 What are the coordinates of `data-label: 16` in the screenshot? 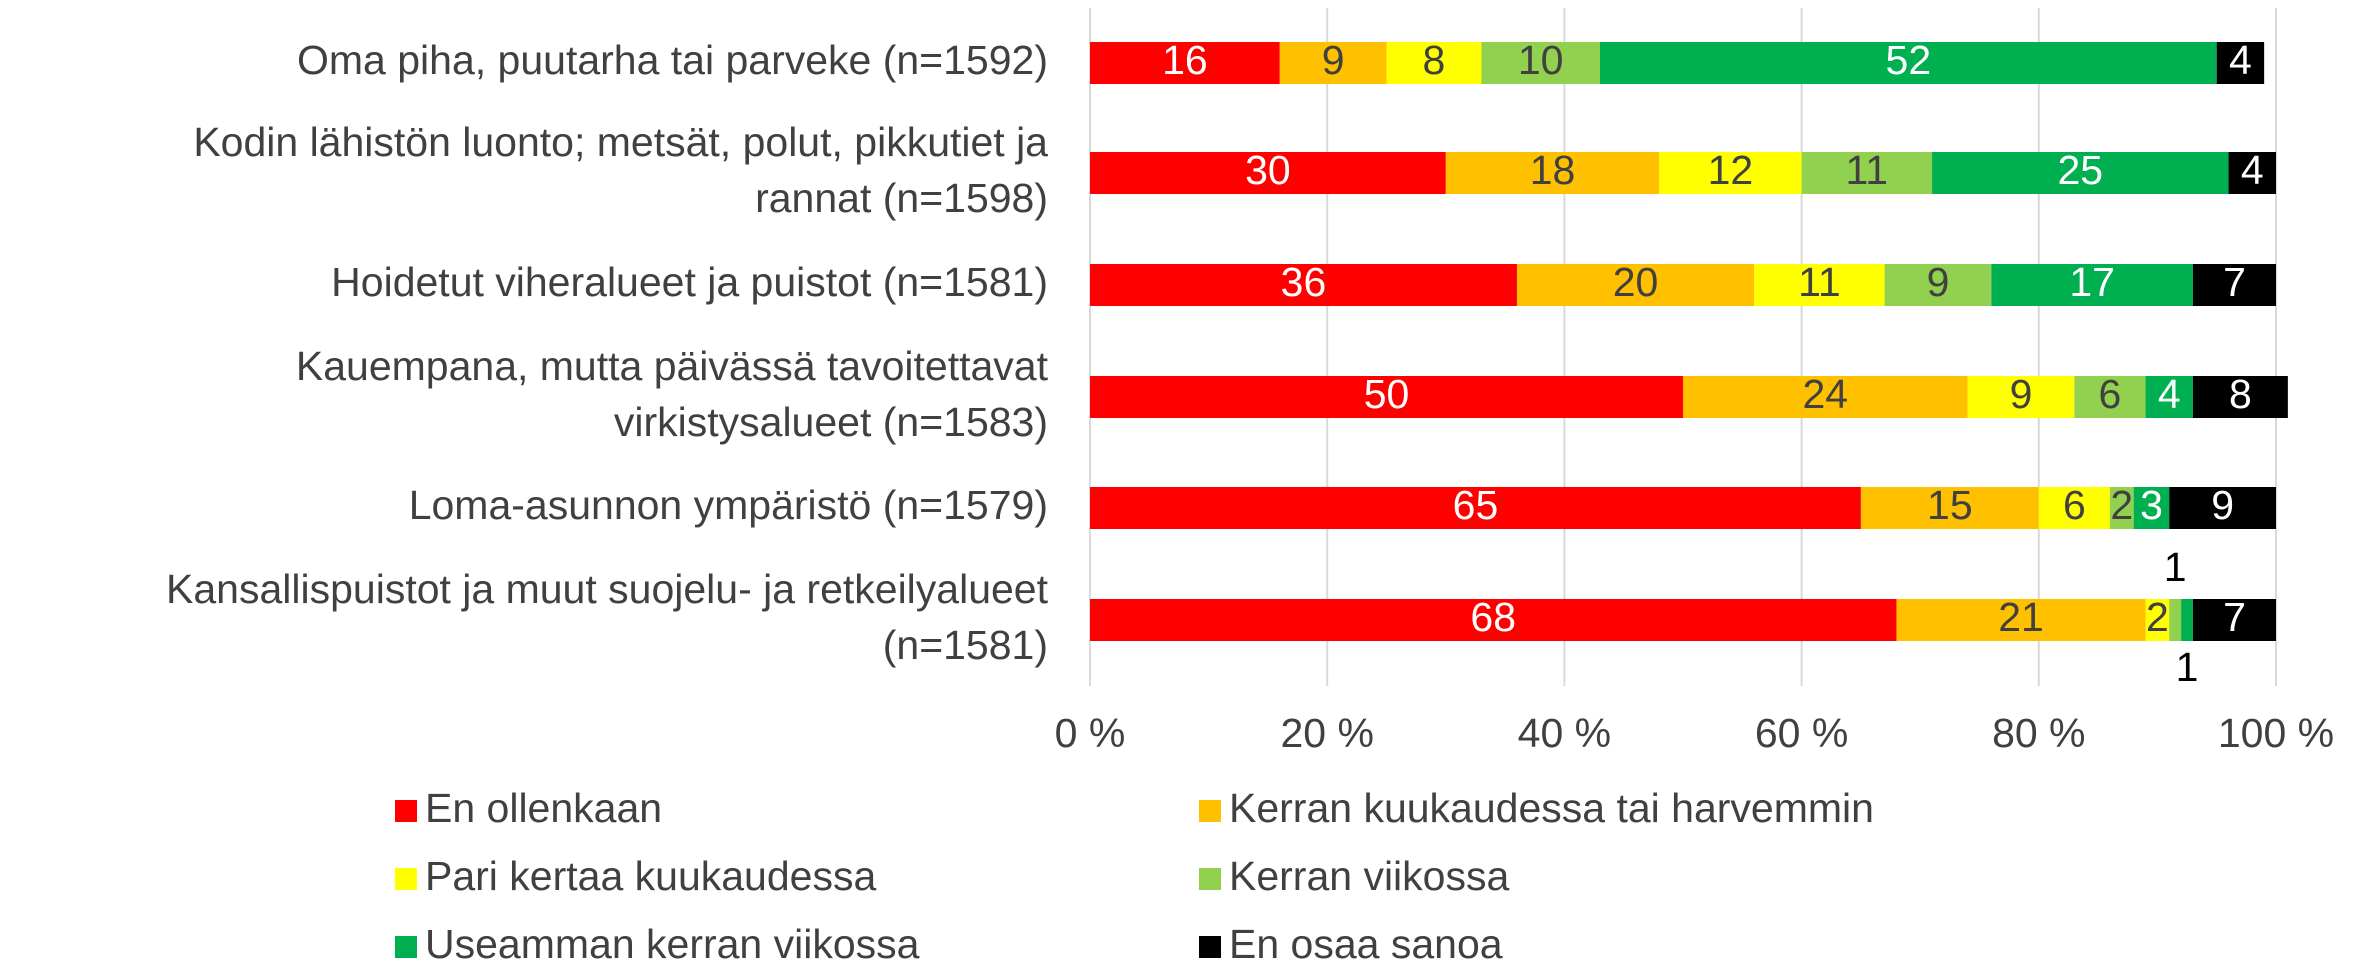 It's located at (1185, 60).